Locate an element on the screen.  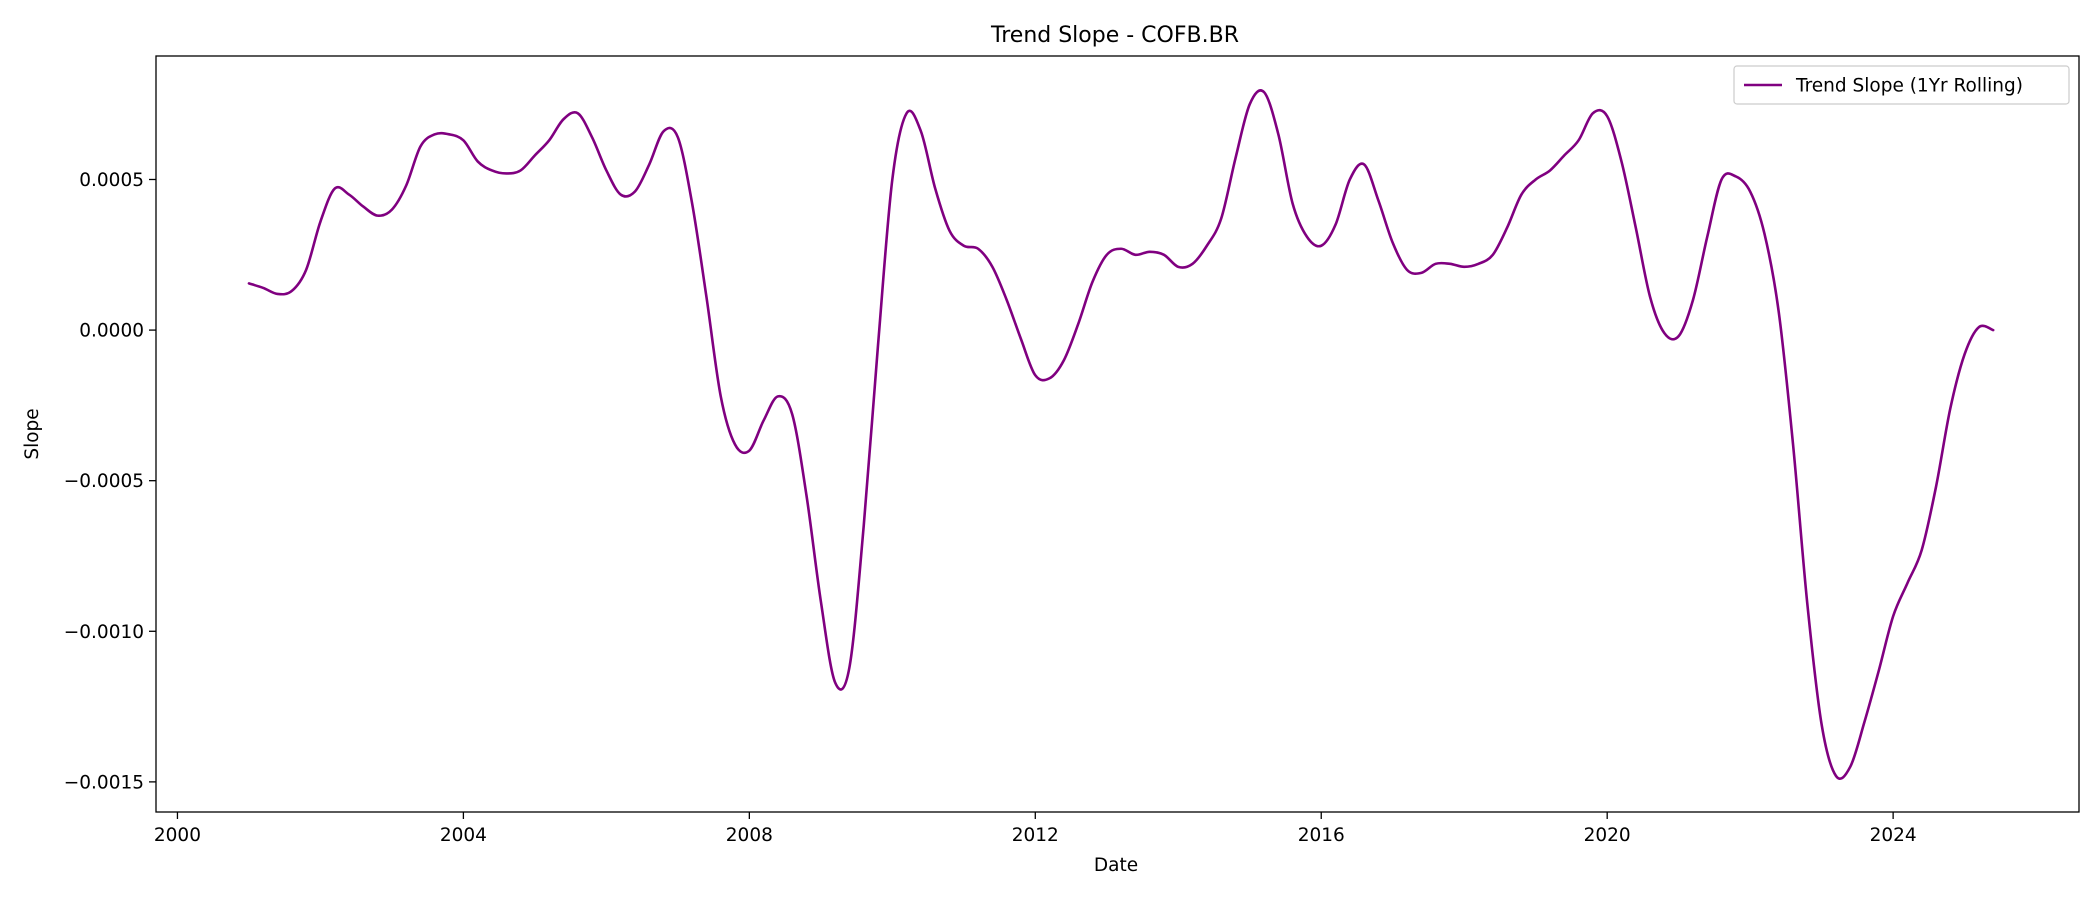
chart-title: Trend Slope - COFB.BR is located at coordinates (1114, 35).